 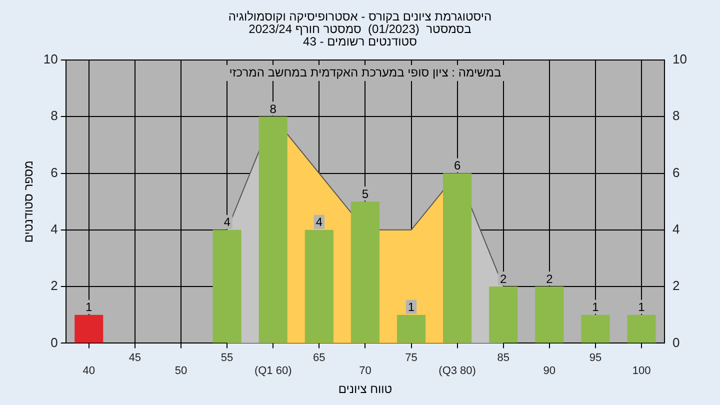 I want to click on data-label: 5, so click(x=365, y=193).